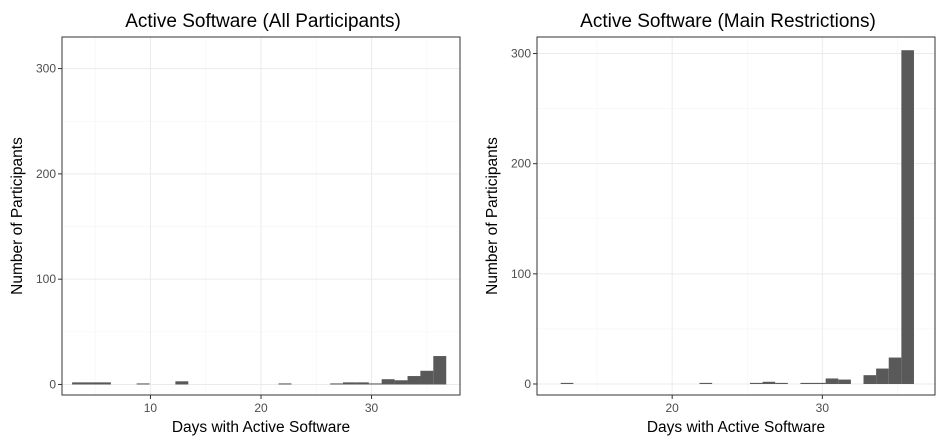 The width and height of the screenshot is (936, 445). What do you see at coordinates (151, 408) in the screenshot?
I see `x-tick-label: 10` at bounding box center [151, 408].